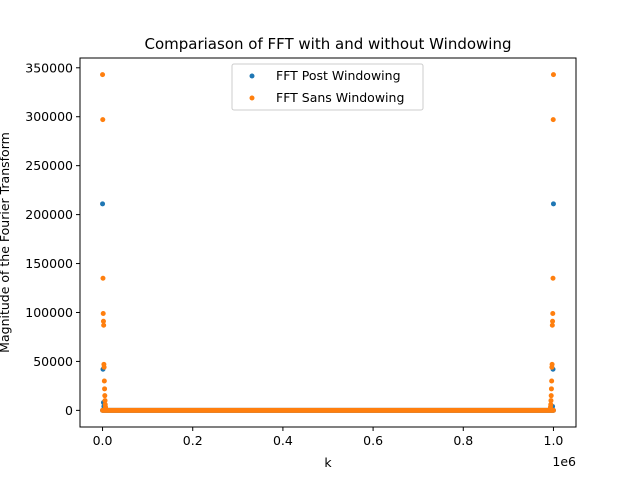  I want to click on legend: FFT Post Windowing FFT Sans Windowing, so click(327, 87).